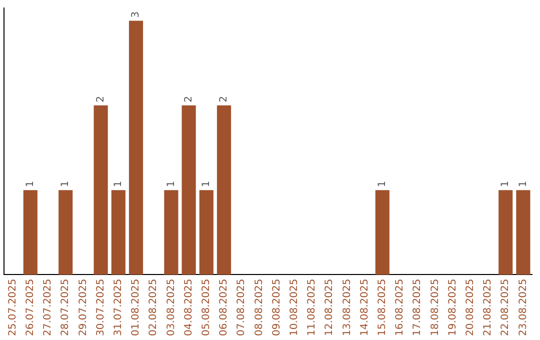 This screenshot has width=540, height=340. Describe the element at coordinates (224, 307) in the screenshot. I see `x-tick-label: 06.08.2025` at that location.